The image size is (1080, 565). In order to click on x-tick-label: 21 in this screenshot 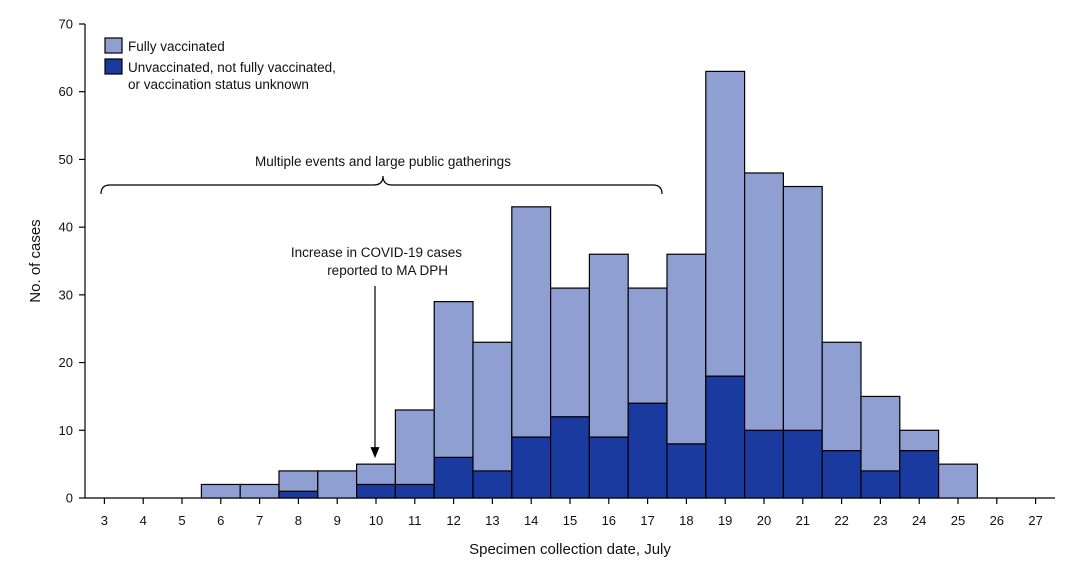, I will do `click(803, 520)`.